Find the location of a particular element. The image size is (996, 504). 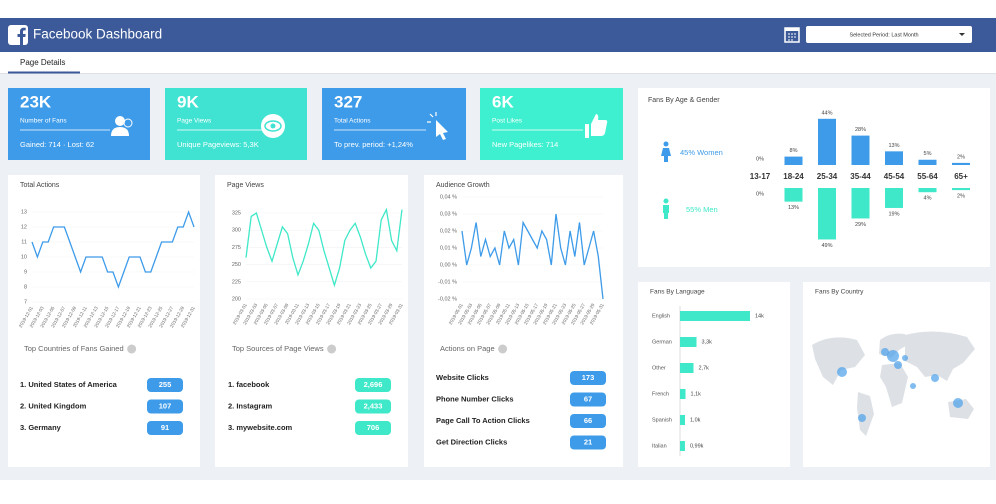

y-tick-label: Other is located at coordinates (659, 368).